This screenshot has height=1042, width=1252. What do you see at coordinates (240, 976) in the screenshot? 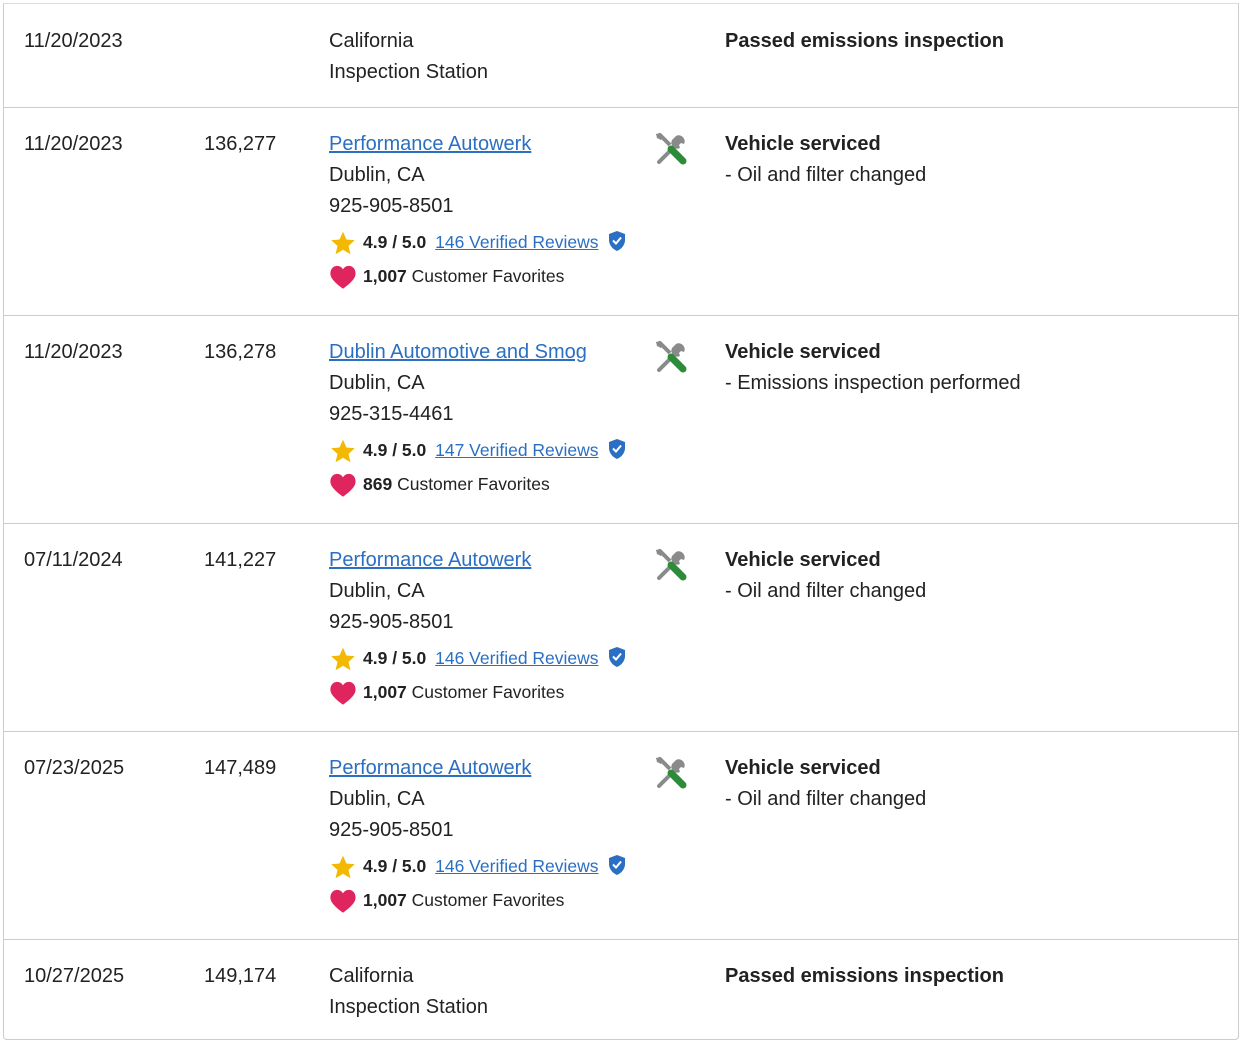
I see `odometer-reading: 149,174` at bounding box center [240, 976].